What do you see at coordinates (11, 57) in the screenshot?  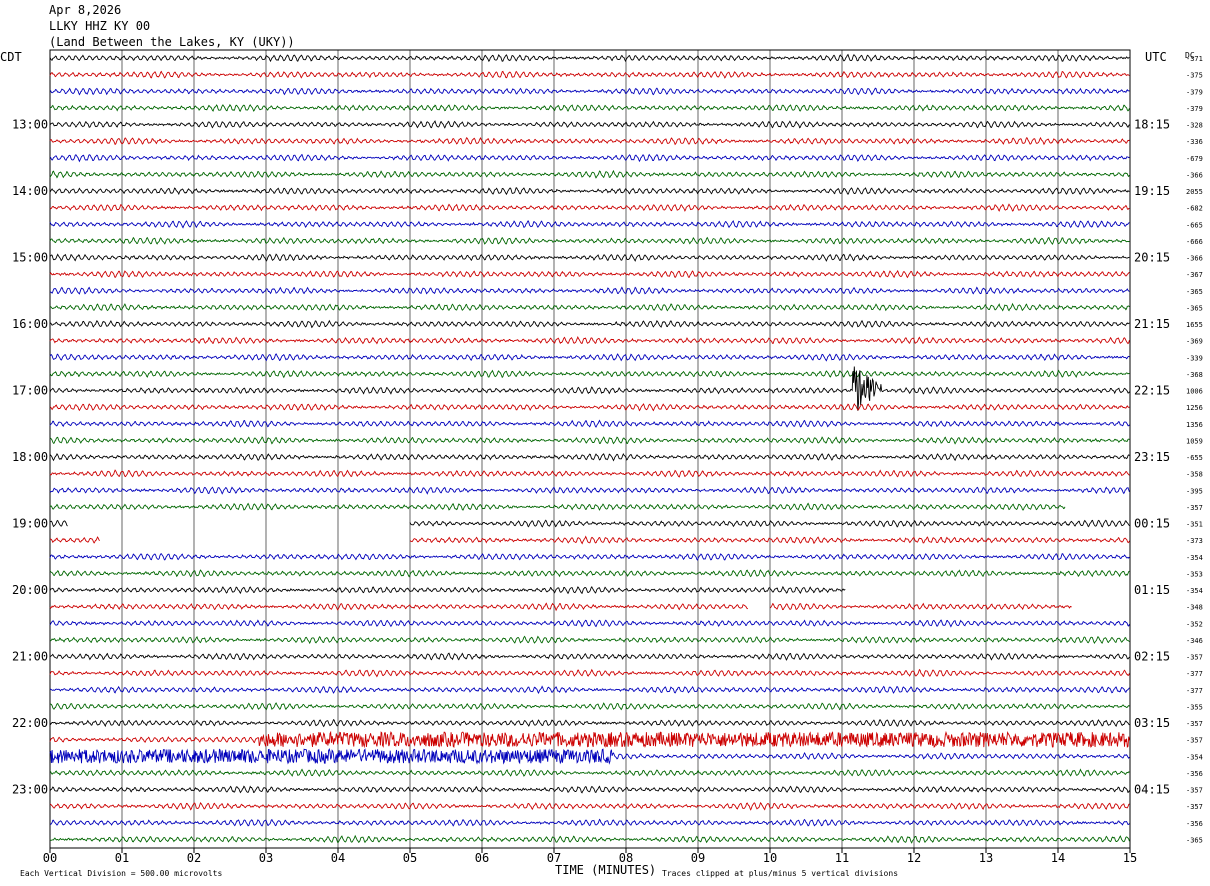 I see `left-timezone-label: CDT` at bounding box center [11, 57].